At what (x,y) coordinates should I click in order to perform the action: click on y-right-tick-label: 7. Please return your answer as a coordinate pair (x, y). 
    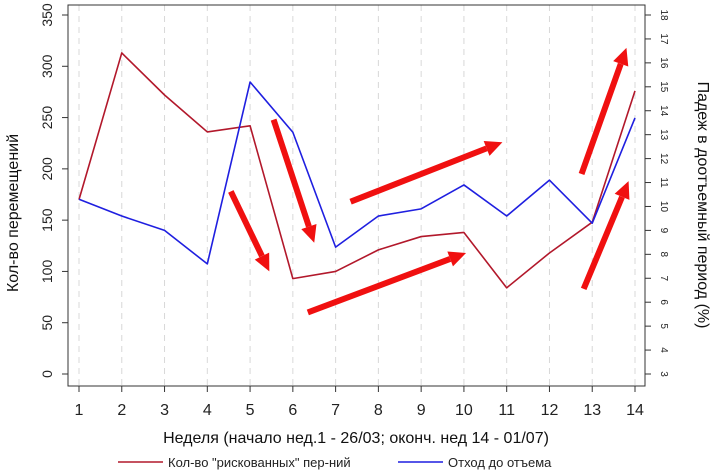
    Looking at the image, I should click on (663, 278).